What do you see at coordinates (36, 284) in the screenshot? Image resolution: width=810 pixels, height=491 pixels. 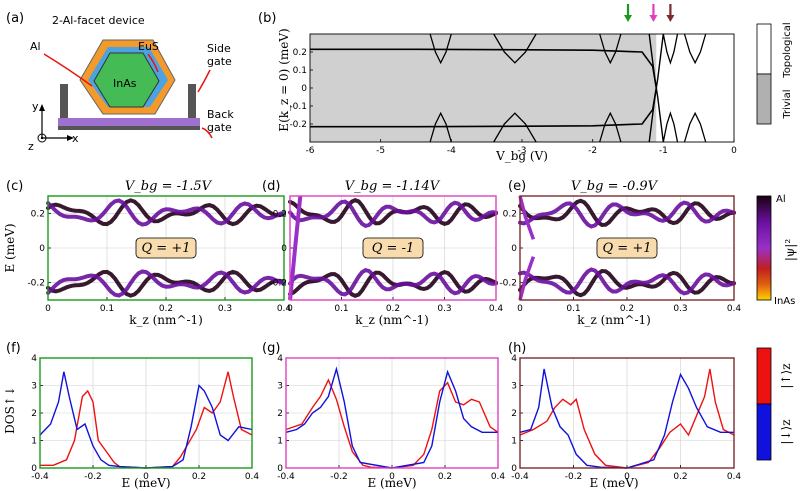 I see `c-ytick-label-0: -0.2` at bounding box center [36, 284].